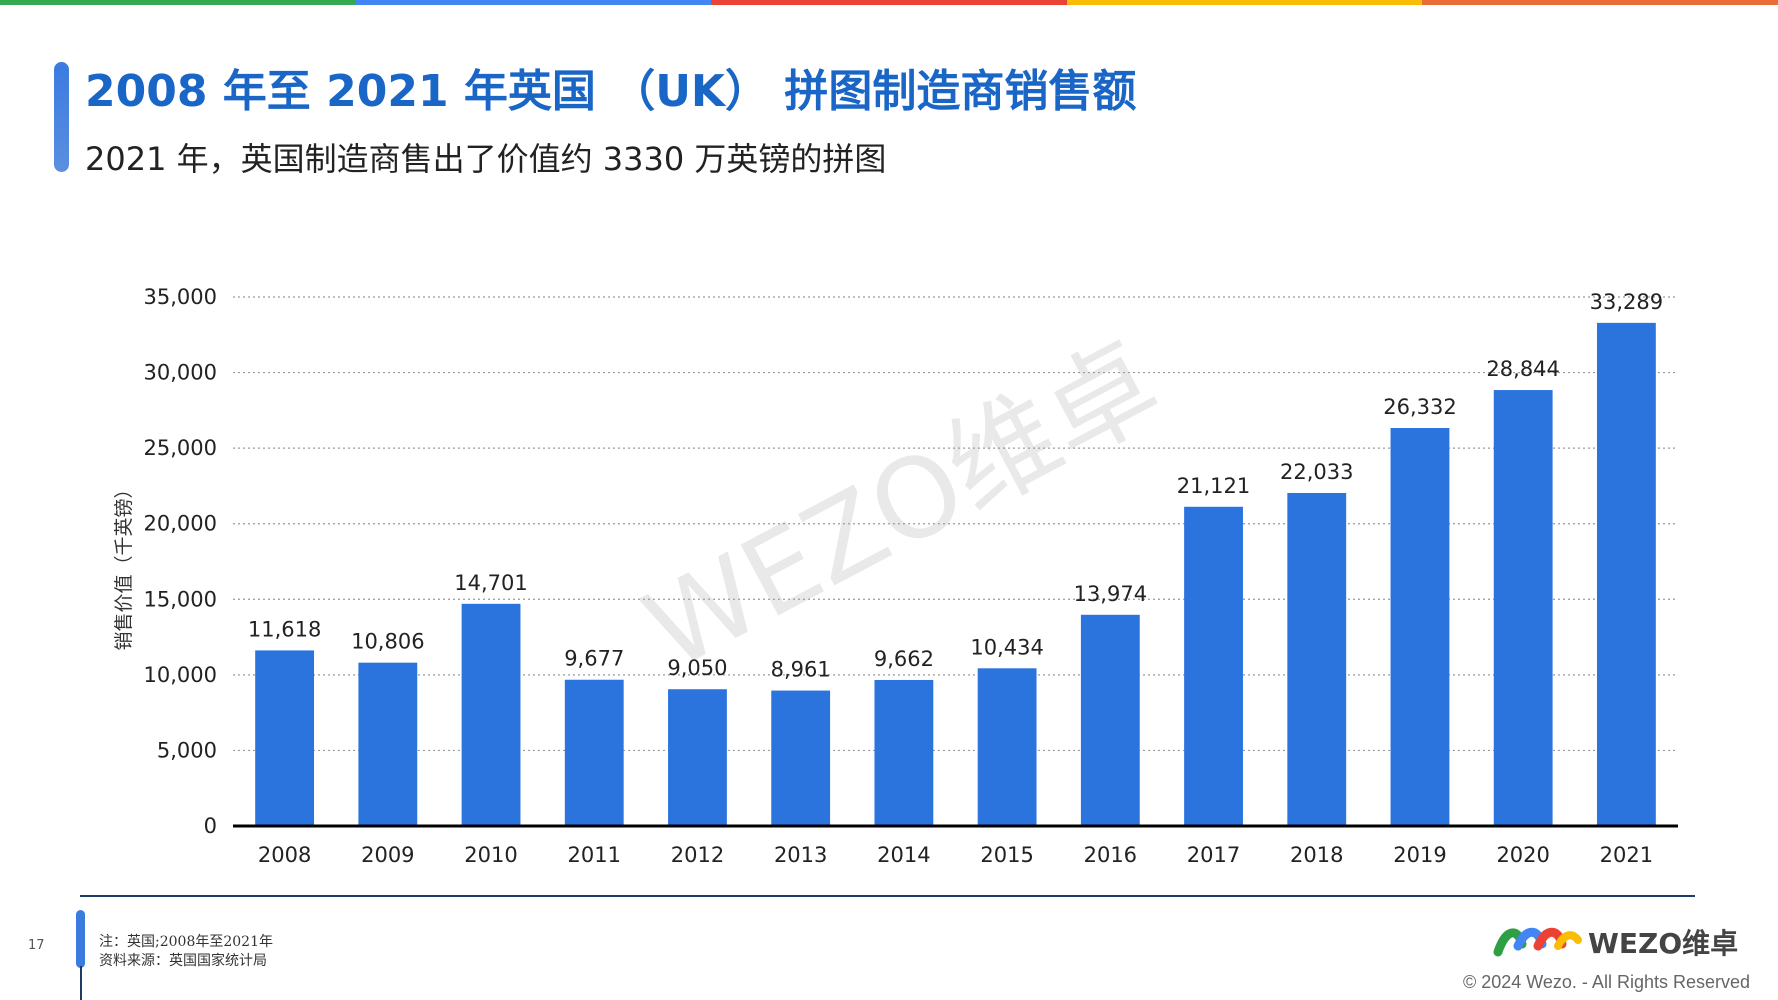 The height and width of the screenshot is (1000, 1778). I want to click on y-tick-label: 35,000, so click(180, 297).